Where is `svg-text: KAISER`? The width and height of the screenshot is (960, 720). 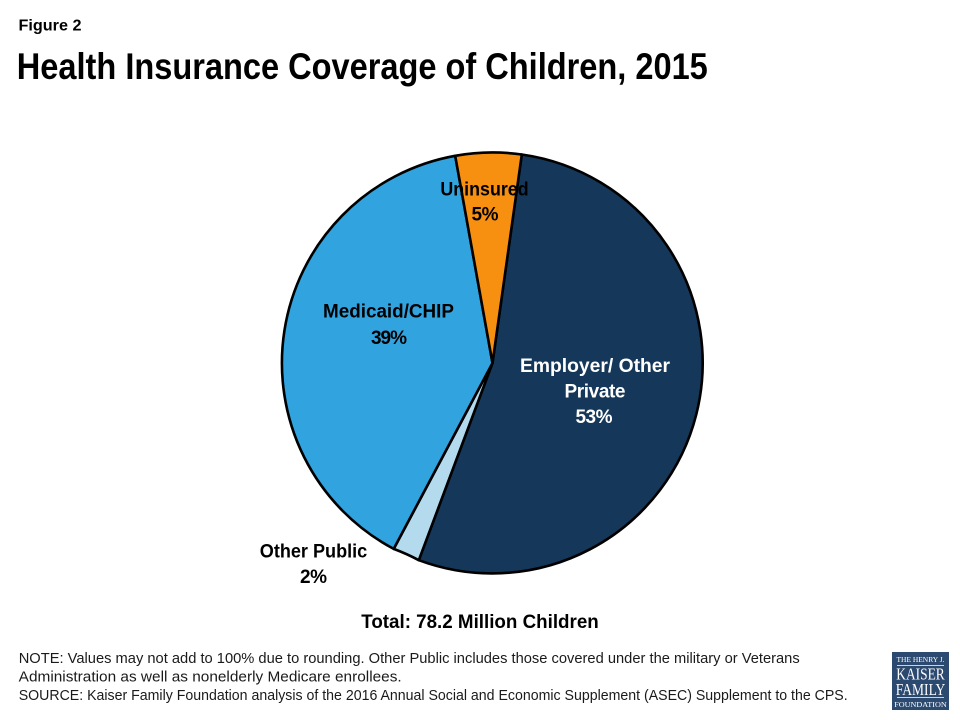 svg-text: KAISER is located at coordinates (920, 673).